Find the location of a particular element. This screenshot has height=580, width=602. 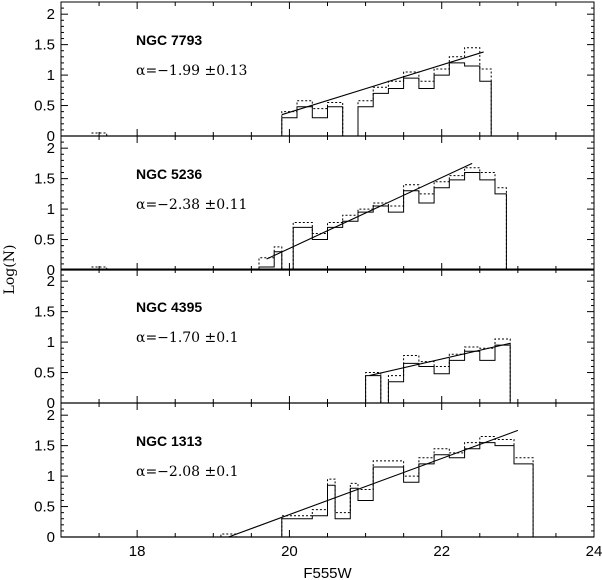

alpha-label: α=−1.99 ±0.13 is located at coordinates (191, 71).